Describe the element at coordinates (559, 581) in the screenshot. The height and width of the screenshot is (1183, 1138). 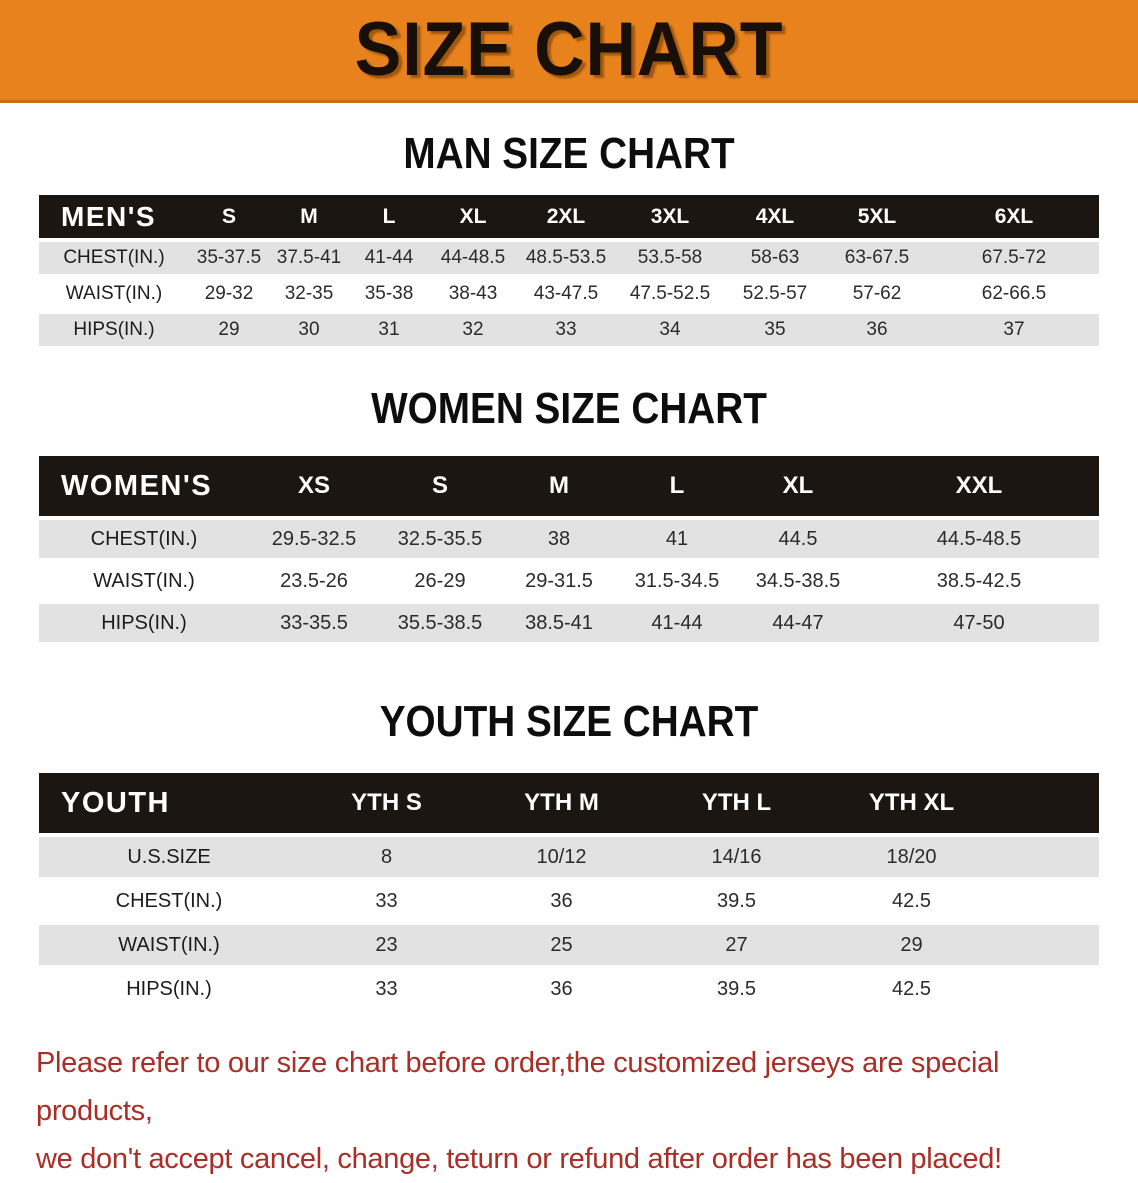
I see `size-value-cell: 29-31.5` at that location.